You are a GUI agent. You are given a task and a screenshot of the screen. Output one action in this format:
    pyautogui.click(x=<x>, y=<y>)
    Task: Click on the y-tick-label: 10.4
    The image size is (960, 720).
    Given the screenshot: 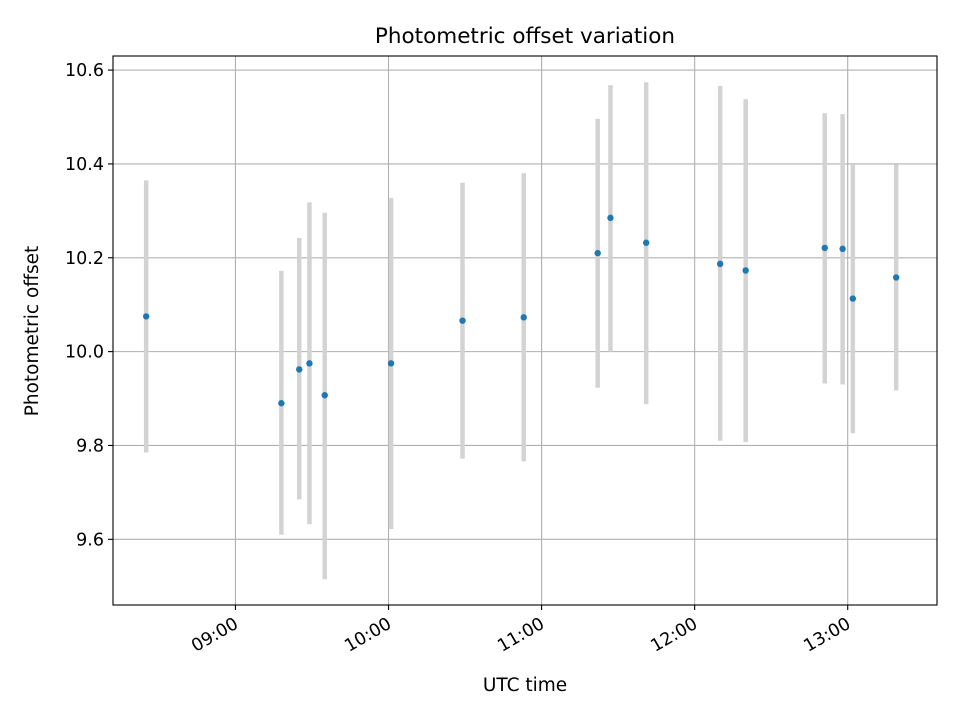 What is the action you would take?
    pyautogui.click(x=84, y=165)
    